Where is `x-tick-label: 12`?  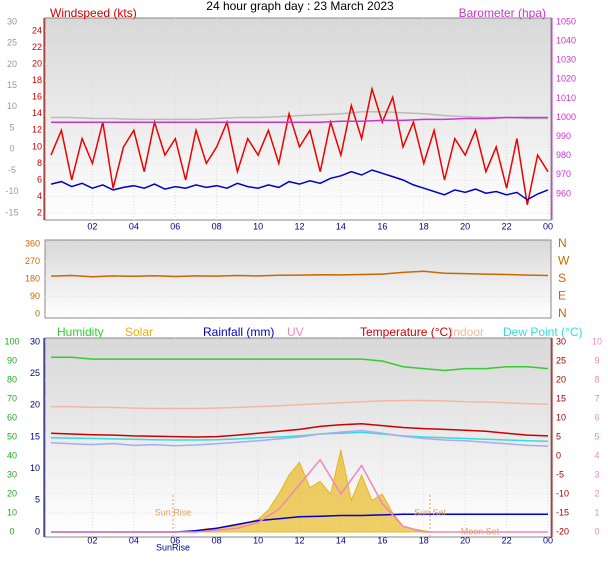 x-tick-label: 12 is located at coordinates (299, 540).